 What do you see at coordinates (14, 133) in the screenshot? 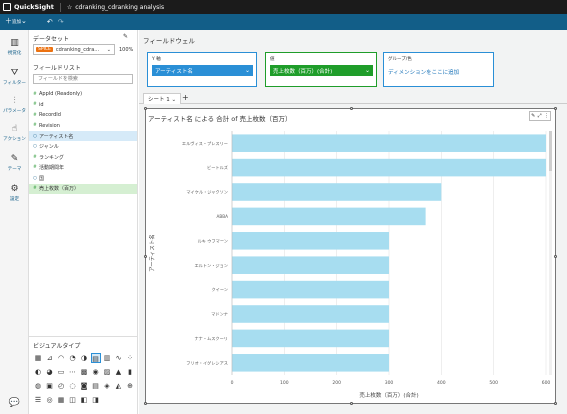
I see `nav-action: ☝ アクション` at bounding box center [14, 133].